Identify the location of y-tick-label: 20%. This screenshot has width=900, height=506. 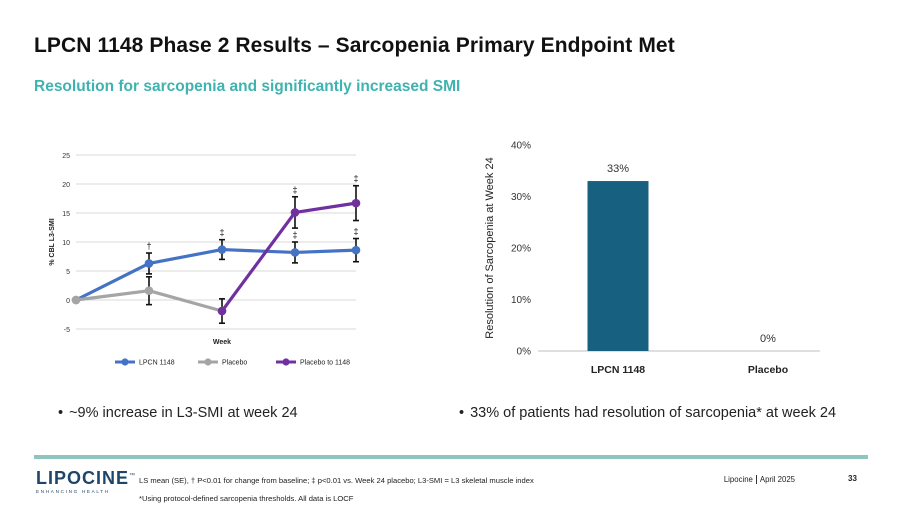
(521, 249).